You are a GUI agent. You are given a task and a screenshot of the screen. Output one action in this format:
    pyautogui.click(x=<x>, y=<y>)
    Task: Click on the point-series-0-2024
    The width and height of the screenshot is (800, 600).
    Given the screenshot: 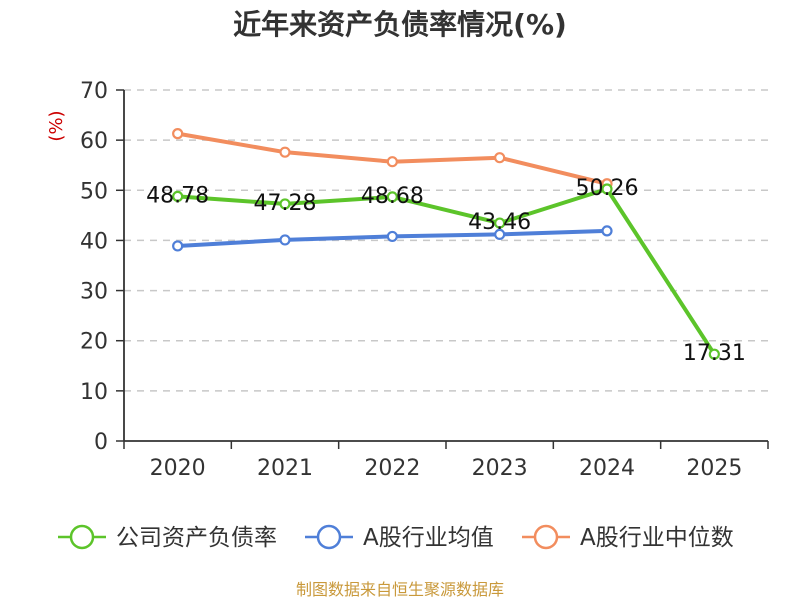 What is the action you would take?
    pyautogui.click(x=607, y=189)
    